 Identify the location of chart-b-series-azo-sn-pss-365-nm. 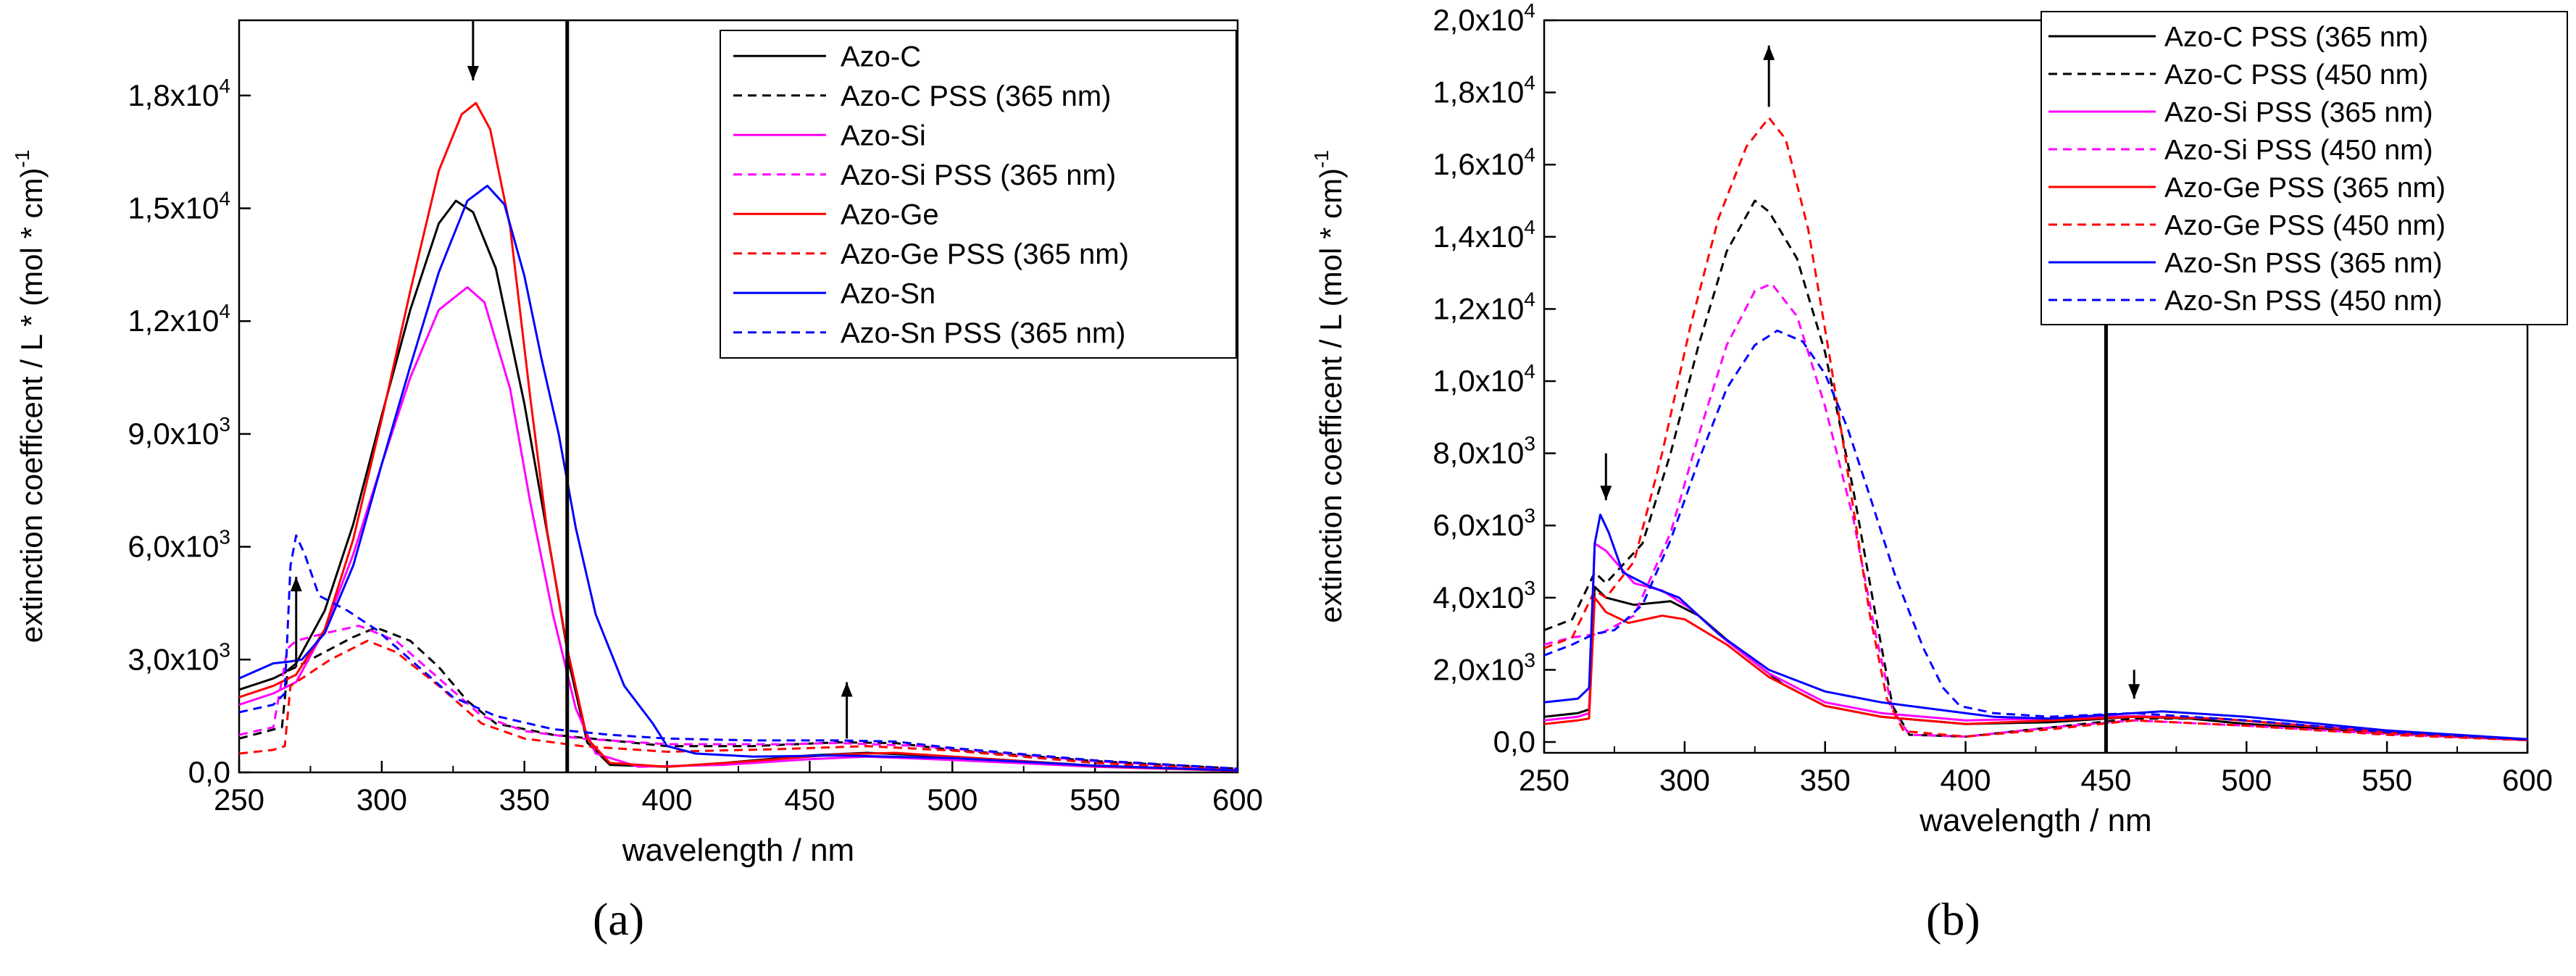
(2035, 627).